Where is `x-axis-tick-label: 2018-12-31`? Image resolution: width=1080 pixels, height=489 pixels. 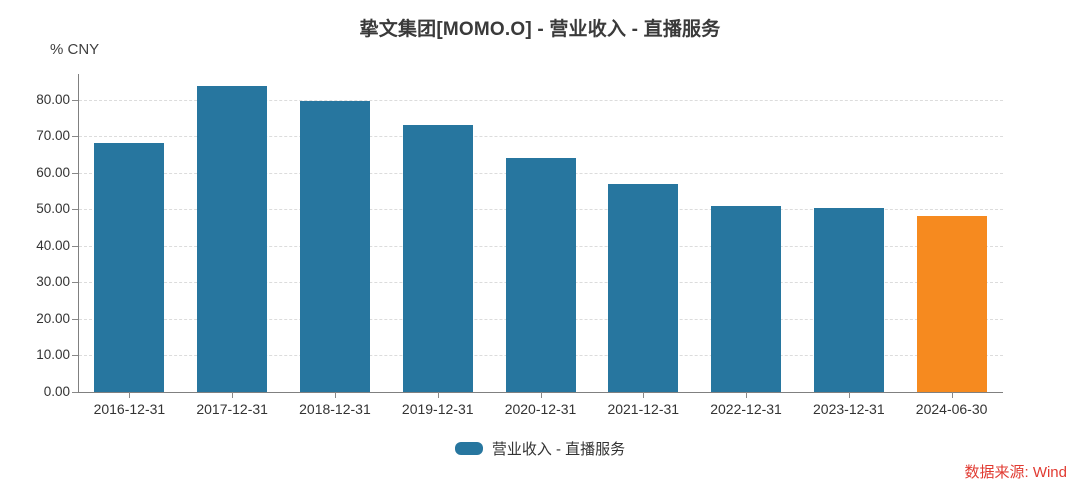
x-axis-tick-label: 2018-12-31 is located at coordinates (335, 409).